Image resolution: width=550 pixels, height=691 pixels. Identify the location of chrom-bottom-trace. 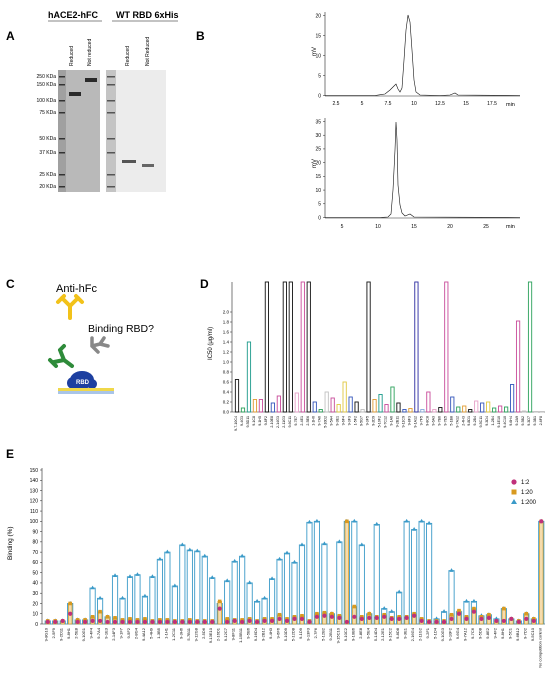
(423, 169).